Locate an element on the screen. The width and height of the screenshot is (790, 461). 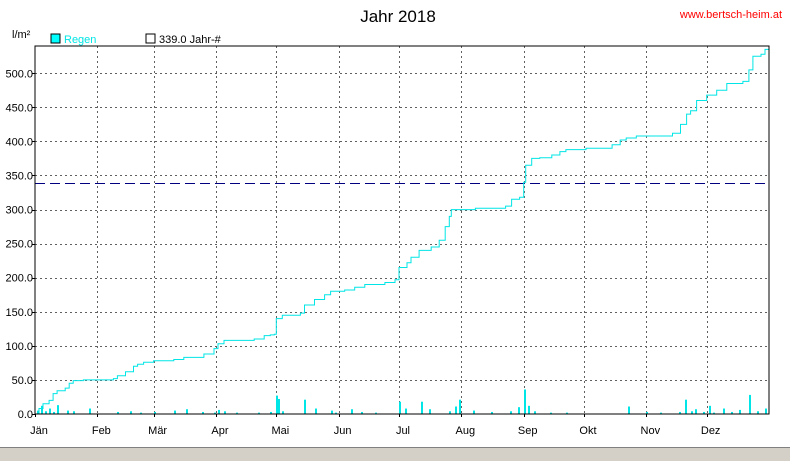
x-tick-label: Mai is located at coordinates (280, 431).